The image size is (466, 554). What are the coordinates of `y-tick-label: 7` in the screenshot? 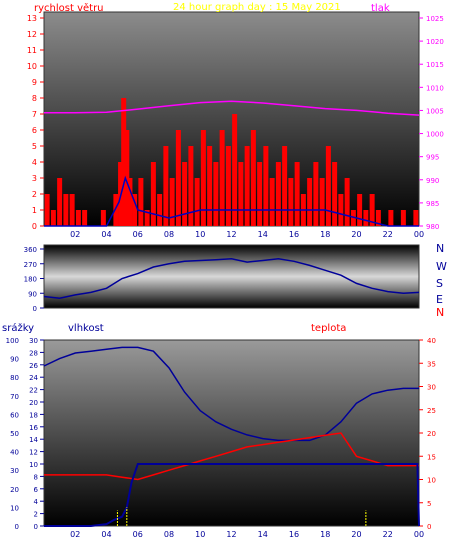 It's located at (34, 114).